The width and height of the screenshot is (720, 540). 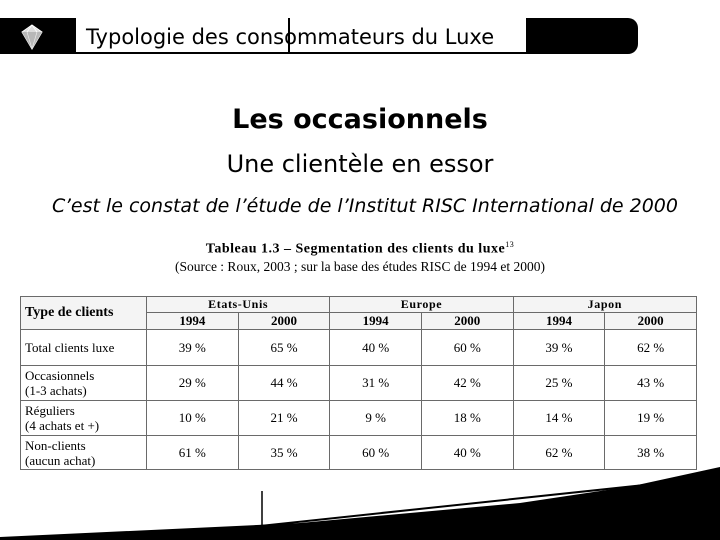 What do you see at coordinates (55, 445) in the screenshot?
I see `row-label-line: Non-clients` at bounding box center [55, 445].